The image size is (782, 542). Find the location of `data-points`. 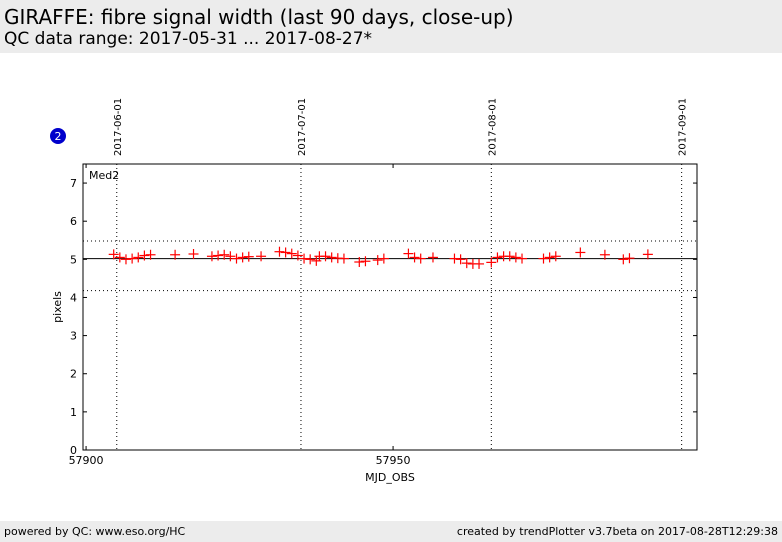

data-points is located at coordinates (380, 257).